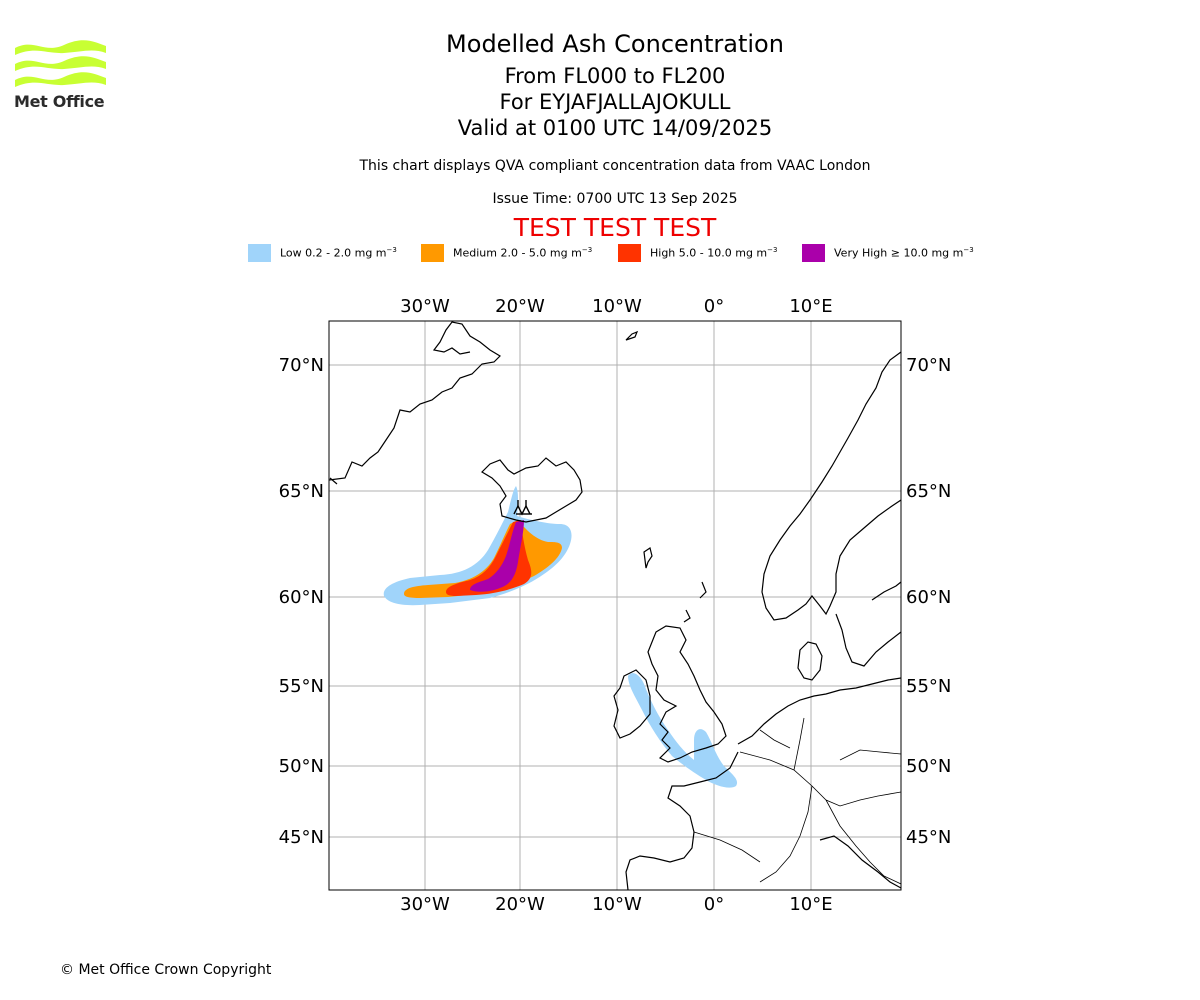  I want to click on lon-label-bottom: 30°W, so click(425, 904).